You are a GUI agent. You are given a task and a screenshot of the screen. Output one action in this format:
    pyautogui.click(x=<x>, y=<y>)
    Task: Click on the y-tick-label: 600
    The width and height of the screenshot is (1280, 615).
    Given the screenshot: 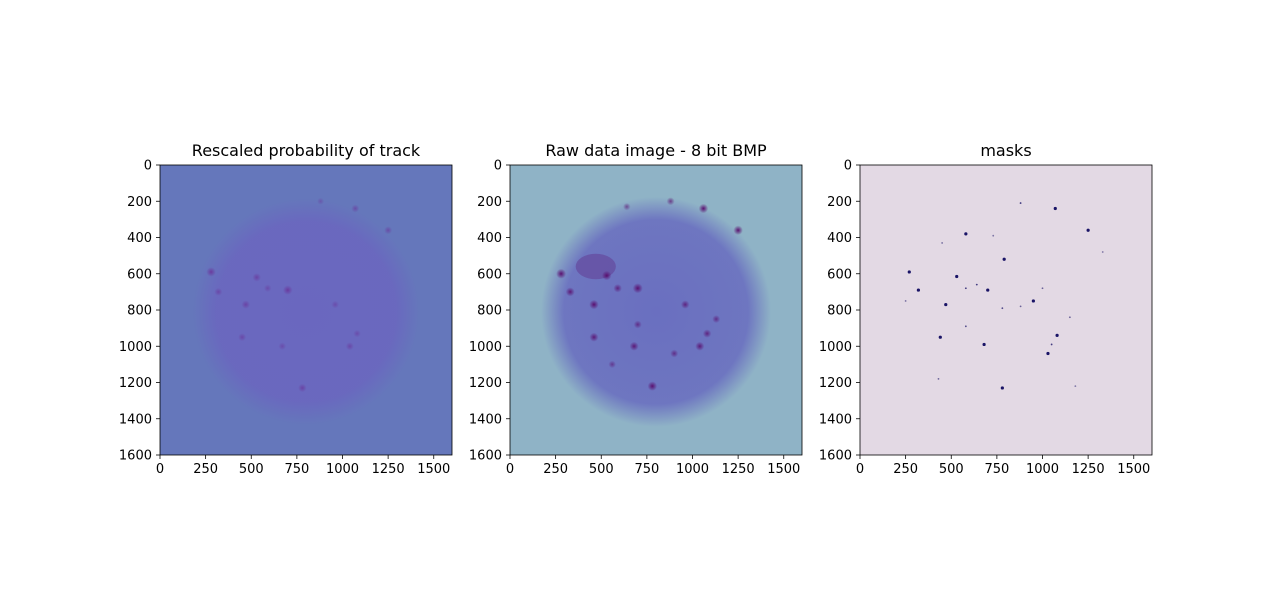 What is the action you would take?
    pyautogui.click(x=839, y=274)
    